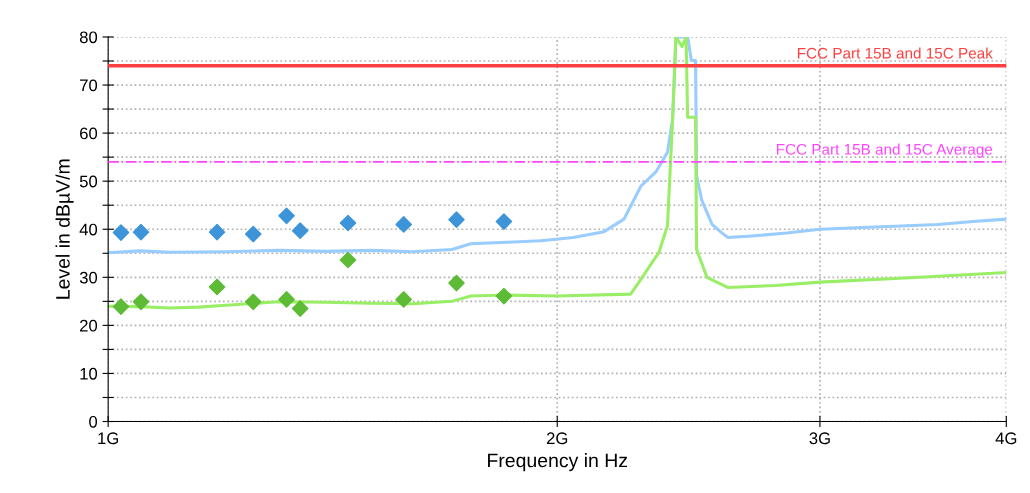 The image size is (1030, 493). I want to click on x-tick-label: 3G, so click(819, 438).